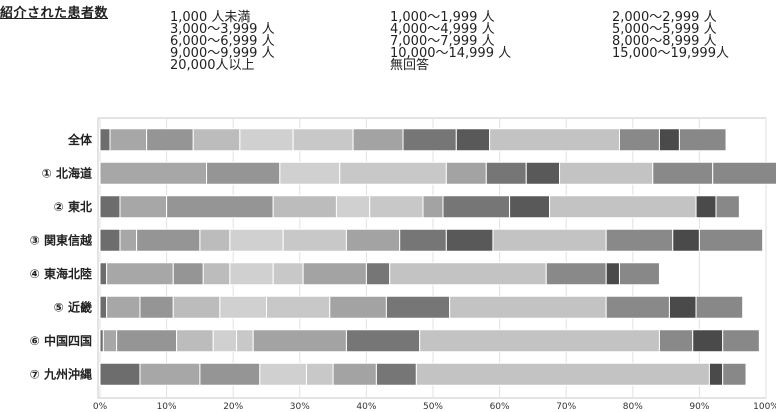 The width and height of the screenshot is (776, 412). Describe the element at coordinates (442, 17) in the screenshot. I see `legend-entry: 1,000～1,999 人` at that location.